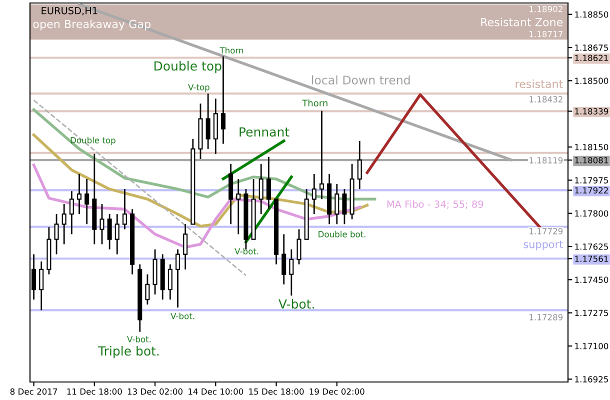 The height and width of the screenshot is (400, 610). Describe the element at coordinates (591, 213) in the screenshot. I see `y-tick-label: 1.17800` at that location.